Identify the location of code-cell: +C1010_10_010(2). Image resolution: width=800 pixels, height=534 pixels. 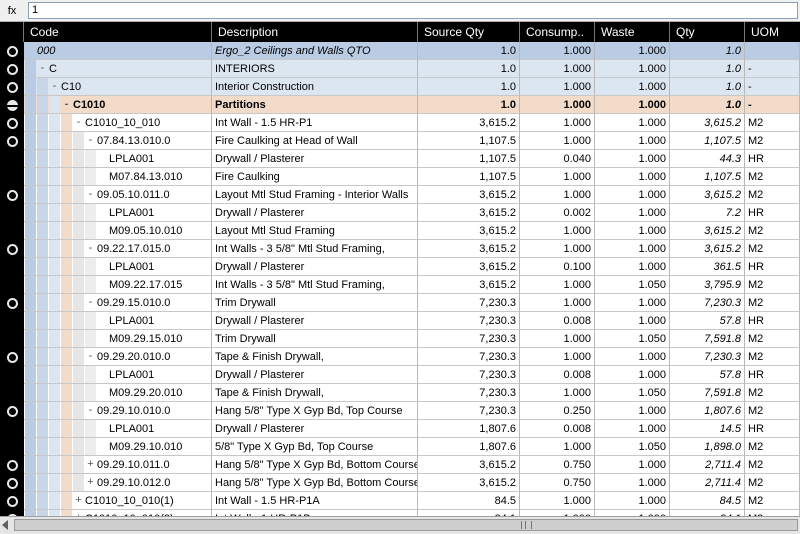
(118, 513).